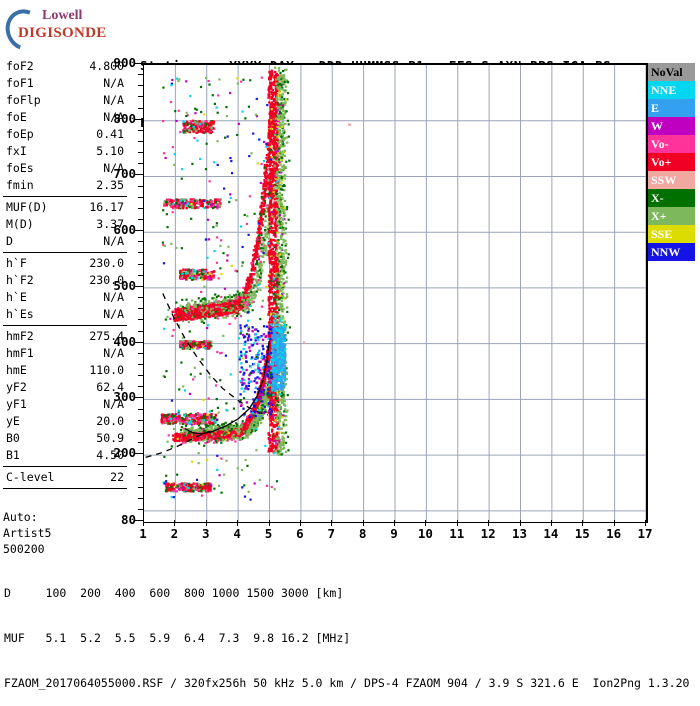 This screenshot has width=700, height=706. Describe the element at coordinates (116, 396) in the screenshot. I see `y-axis-label: 300` at that location.